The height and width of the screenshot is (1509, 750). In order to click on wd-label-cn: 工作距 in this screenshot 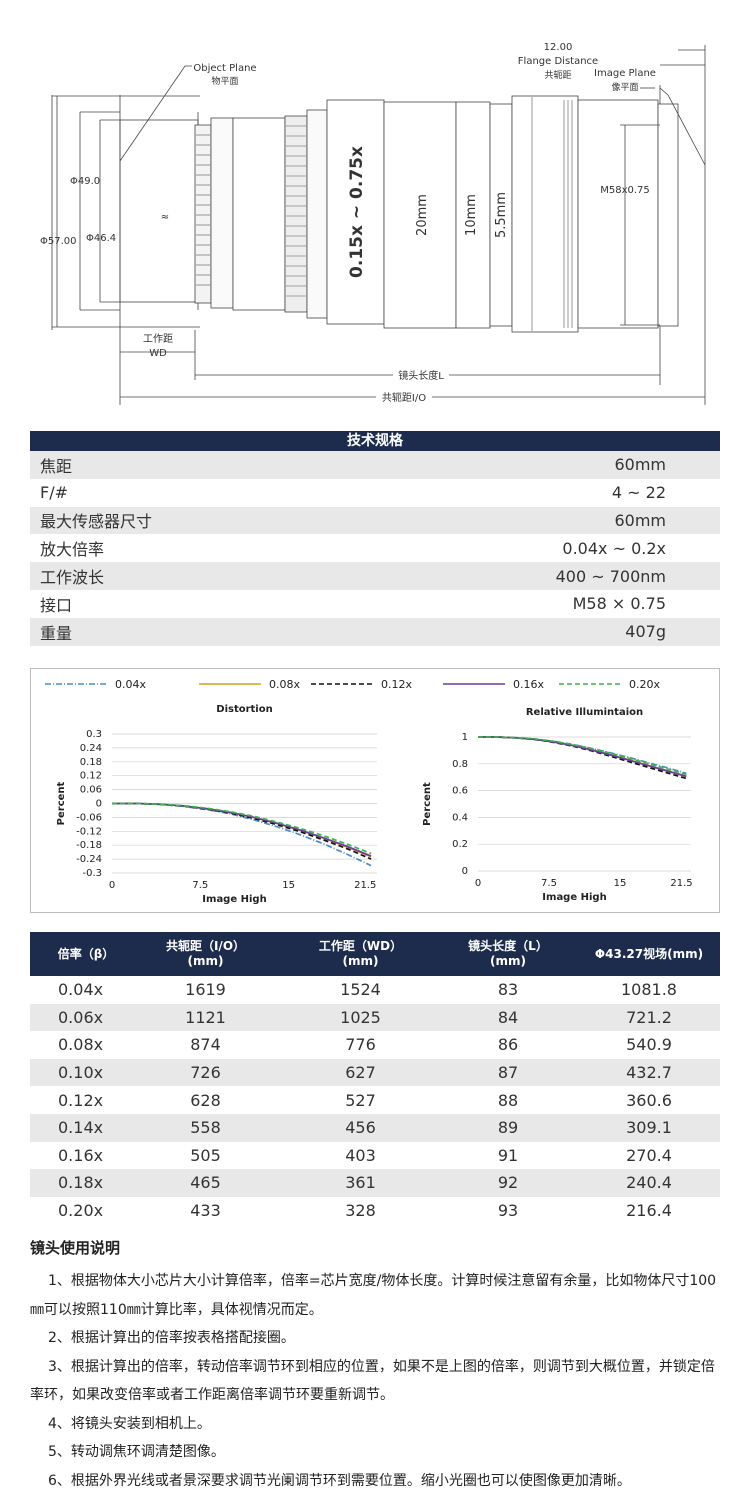, I will do `click(158, 339)`.